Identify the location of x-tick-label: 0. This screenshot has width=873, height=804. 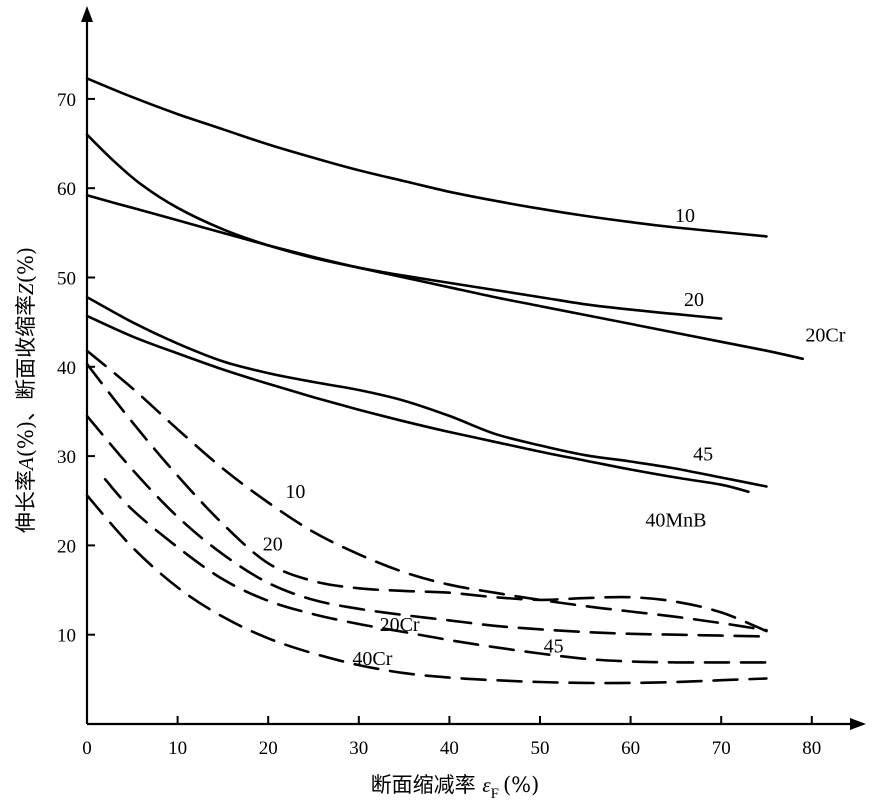
(87, 748).